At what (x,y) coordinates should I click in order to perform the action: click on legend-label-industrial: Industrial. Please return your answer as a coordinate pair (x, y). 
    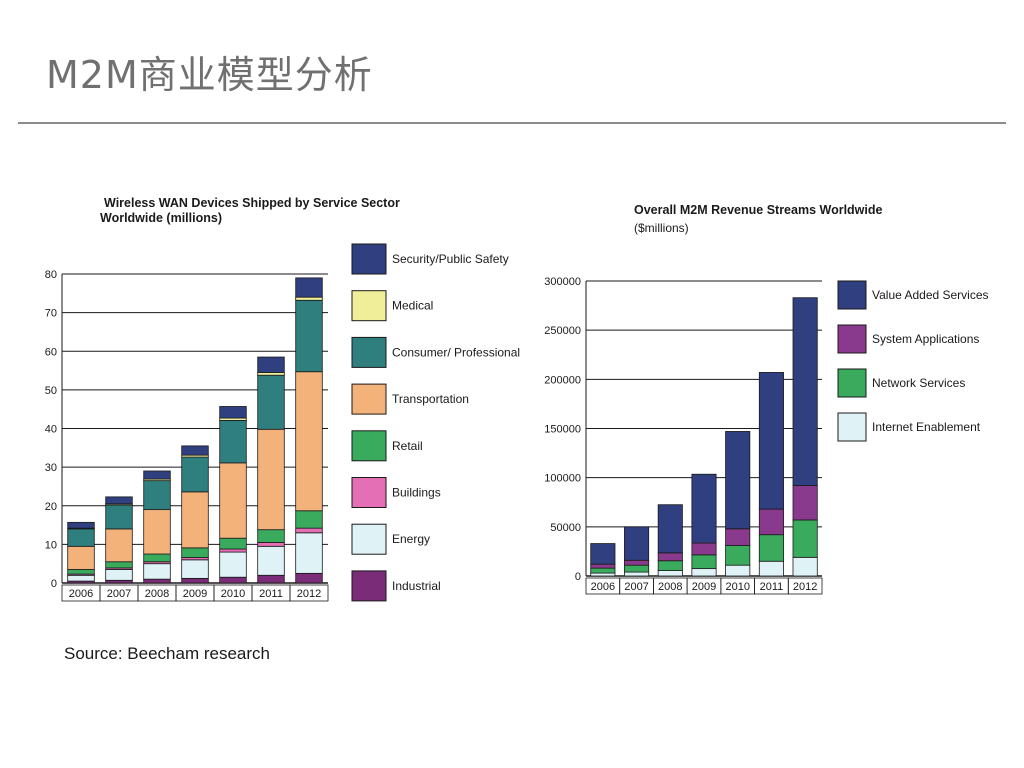
    Looking at the image, I should click on (416, 586).